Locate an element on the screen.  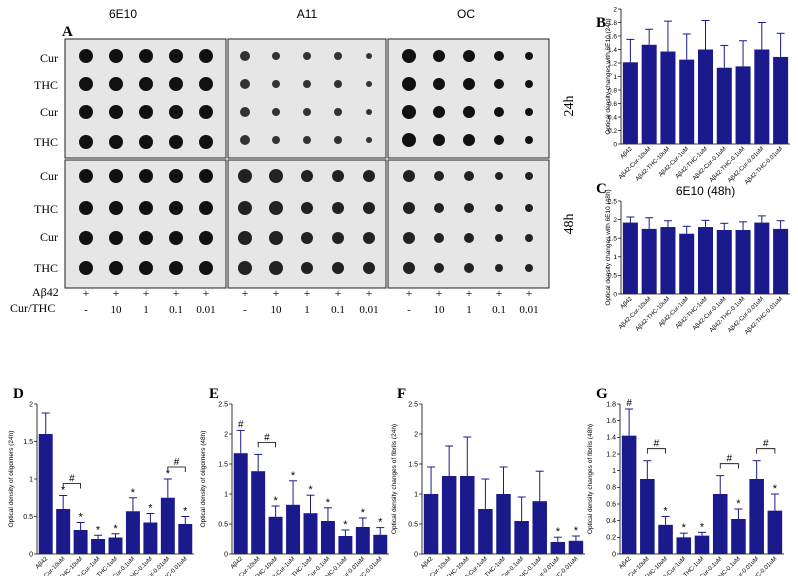
y-tick-label: 1.8 is located at coordinates (611, 404).